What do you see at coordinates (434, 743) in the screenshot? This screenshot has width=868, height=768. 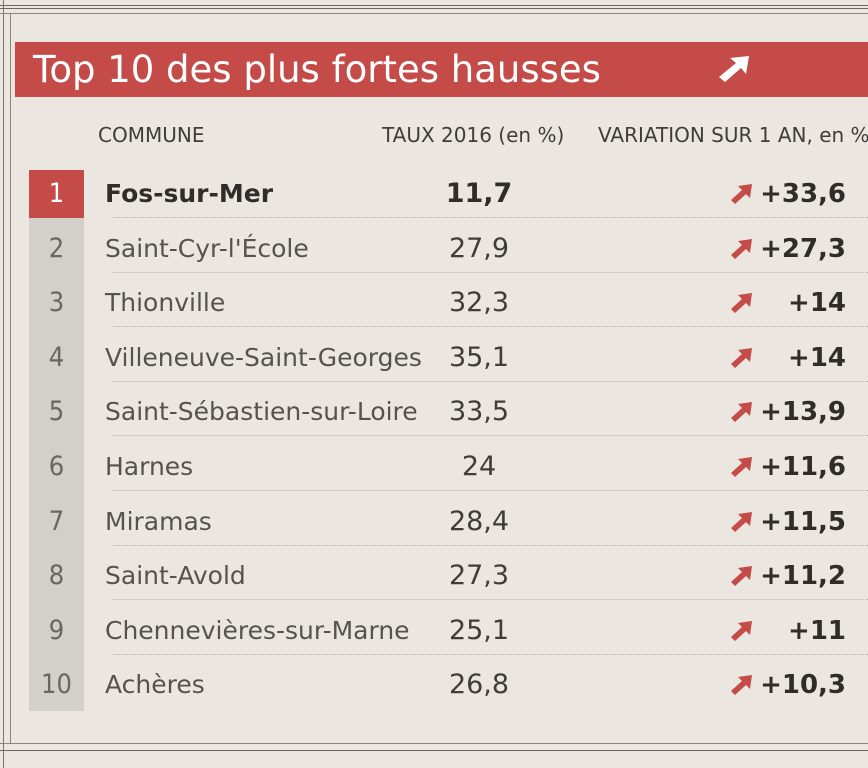 I see `frame-rule-bottom-inner` at bounding box center [434, 743].